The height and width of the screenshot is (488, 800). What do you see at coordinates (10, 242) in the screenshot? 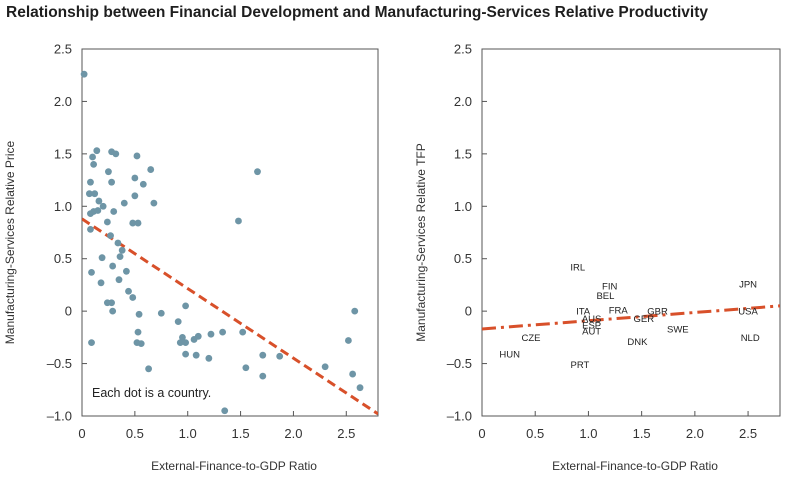
I see `y-axis-title: Manufacturing-Services Relative Price` at bounding box center [10, 242].